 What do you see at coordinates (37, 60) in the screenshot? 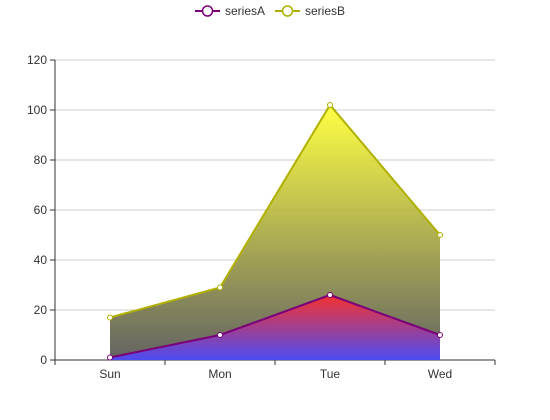
I see `y-tick-label: 120` at bounding box center [37, 60].